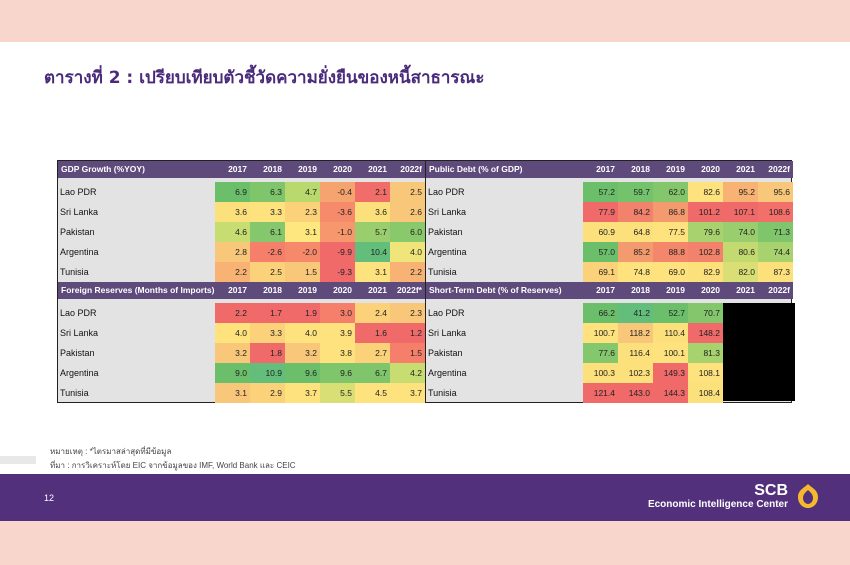 The image size is (850, 565). I want to click on table-cell: 3.6, so click(232, 212).